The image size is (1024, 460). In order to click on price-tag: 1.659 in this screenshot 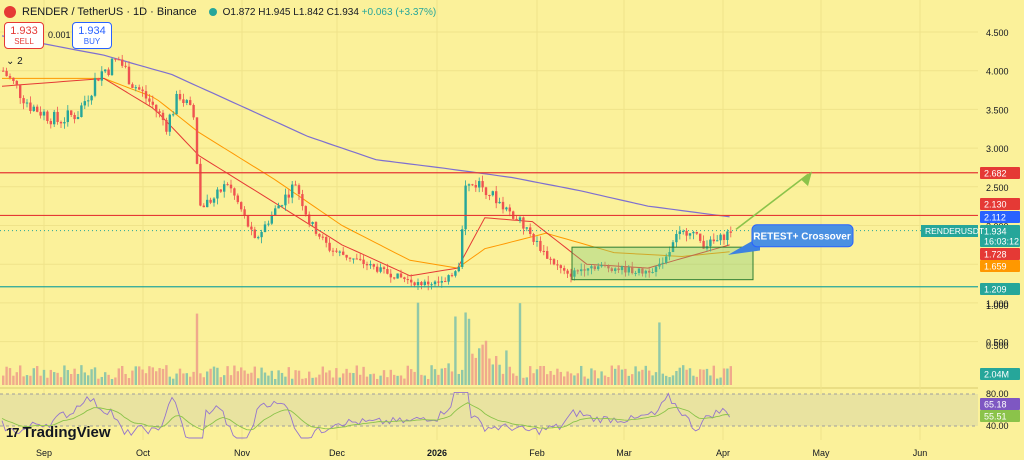, I will do `click(1000, 266)`.